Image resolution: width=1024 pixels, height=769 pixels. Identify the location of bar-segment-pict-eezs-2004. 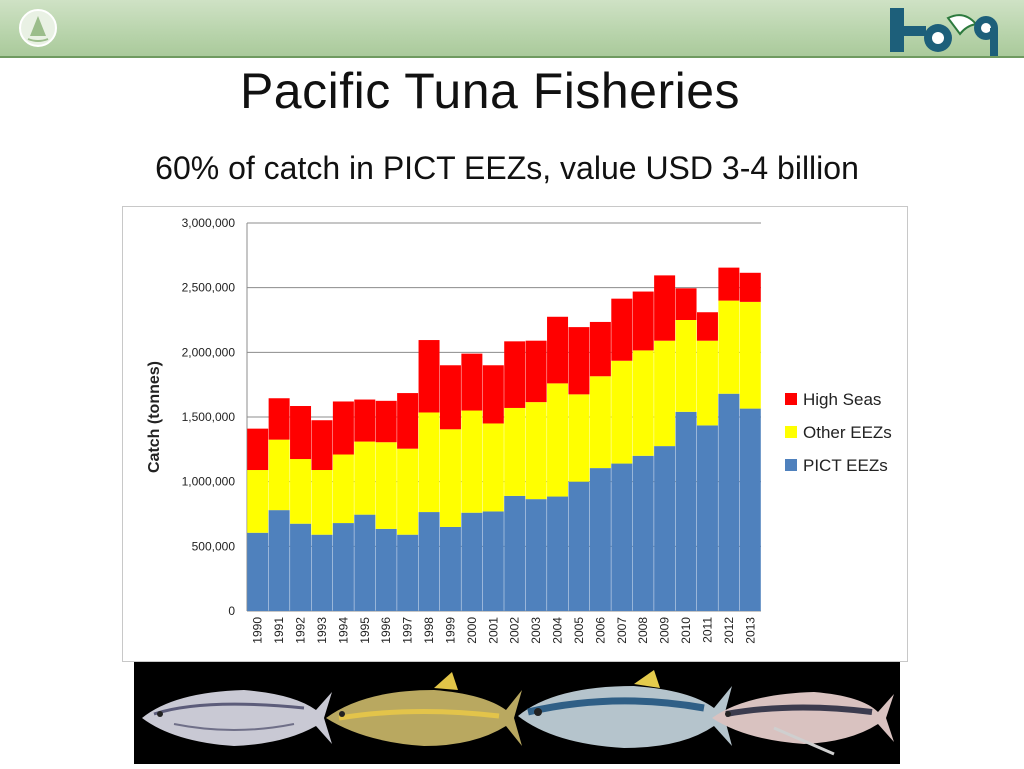
(558, 553).